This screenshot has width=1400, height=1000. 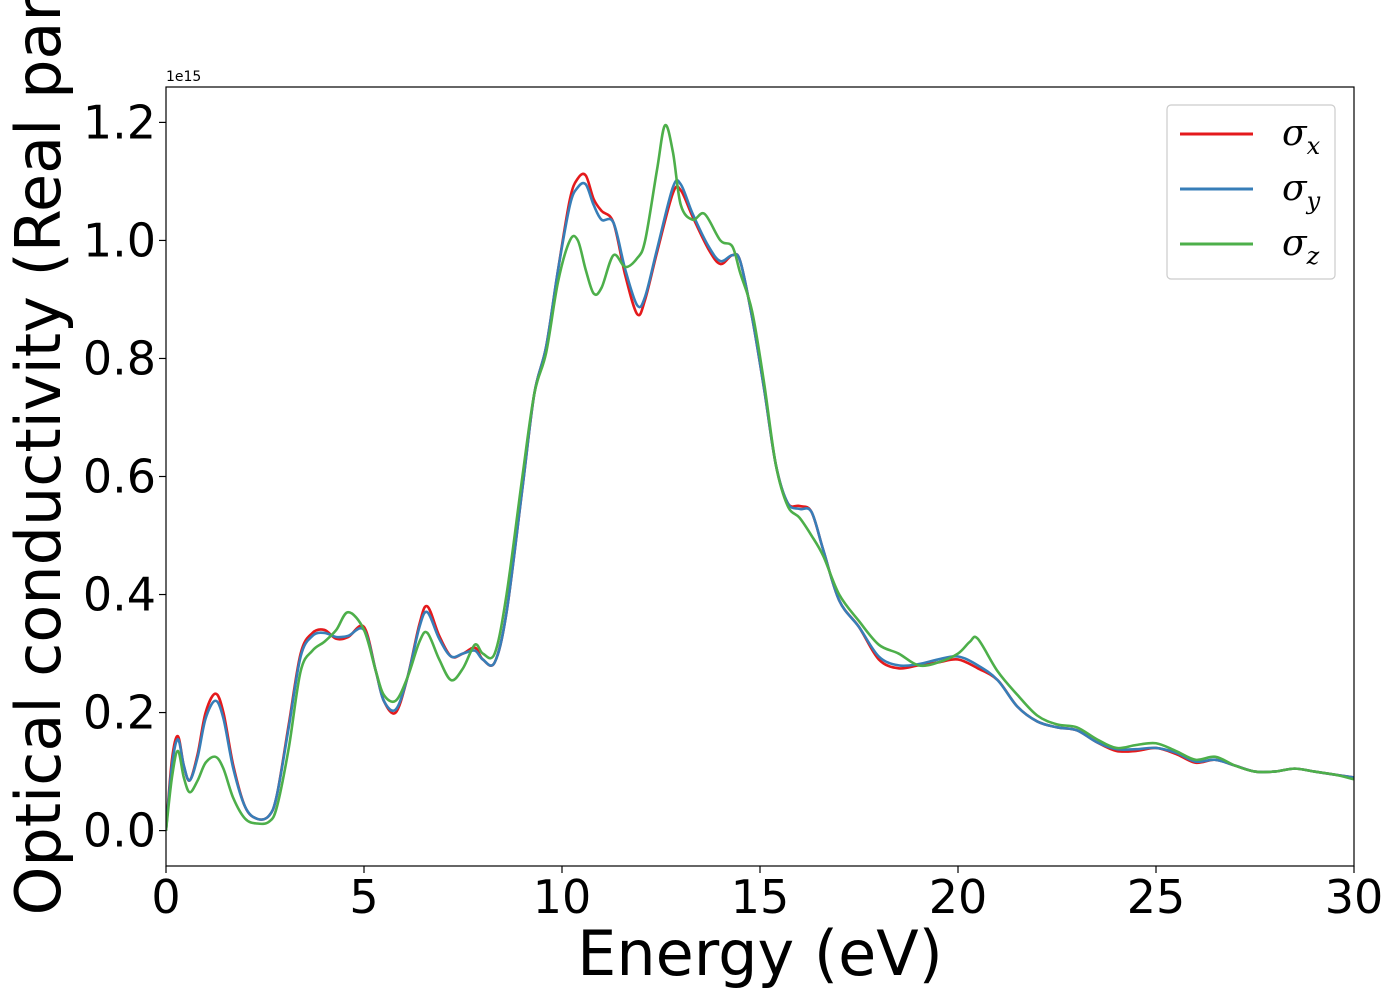 I want to click on x-tick-label: 30, so click(x=1354, y=897).